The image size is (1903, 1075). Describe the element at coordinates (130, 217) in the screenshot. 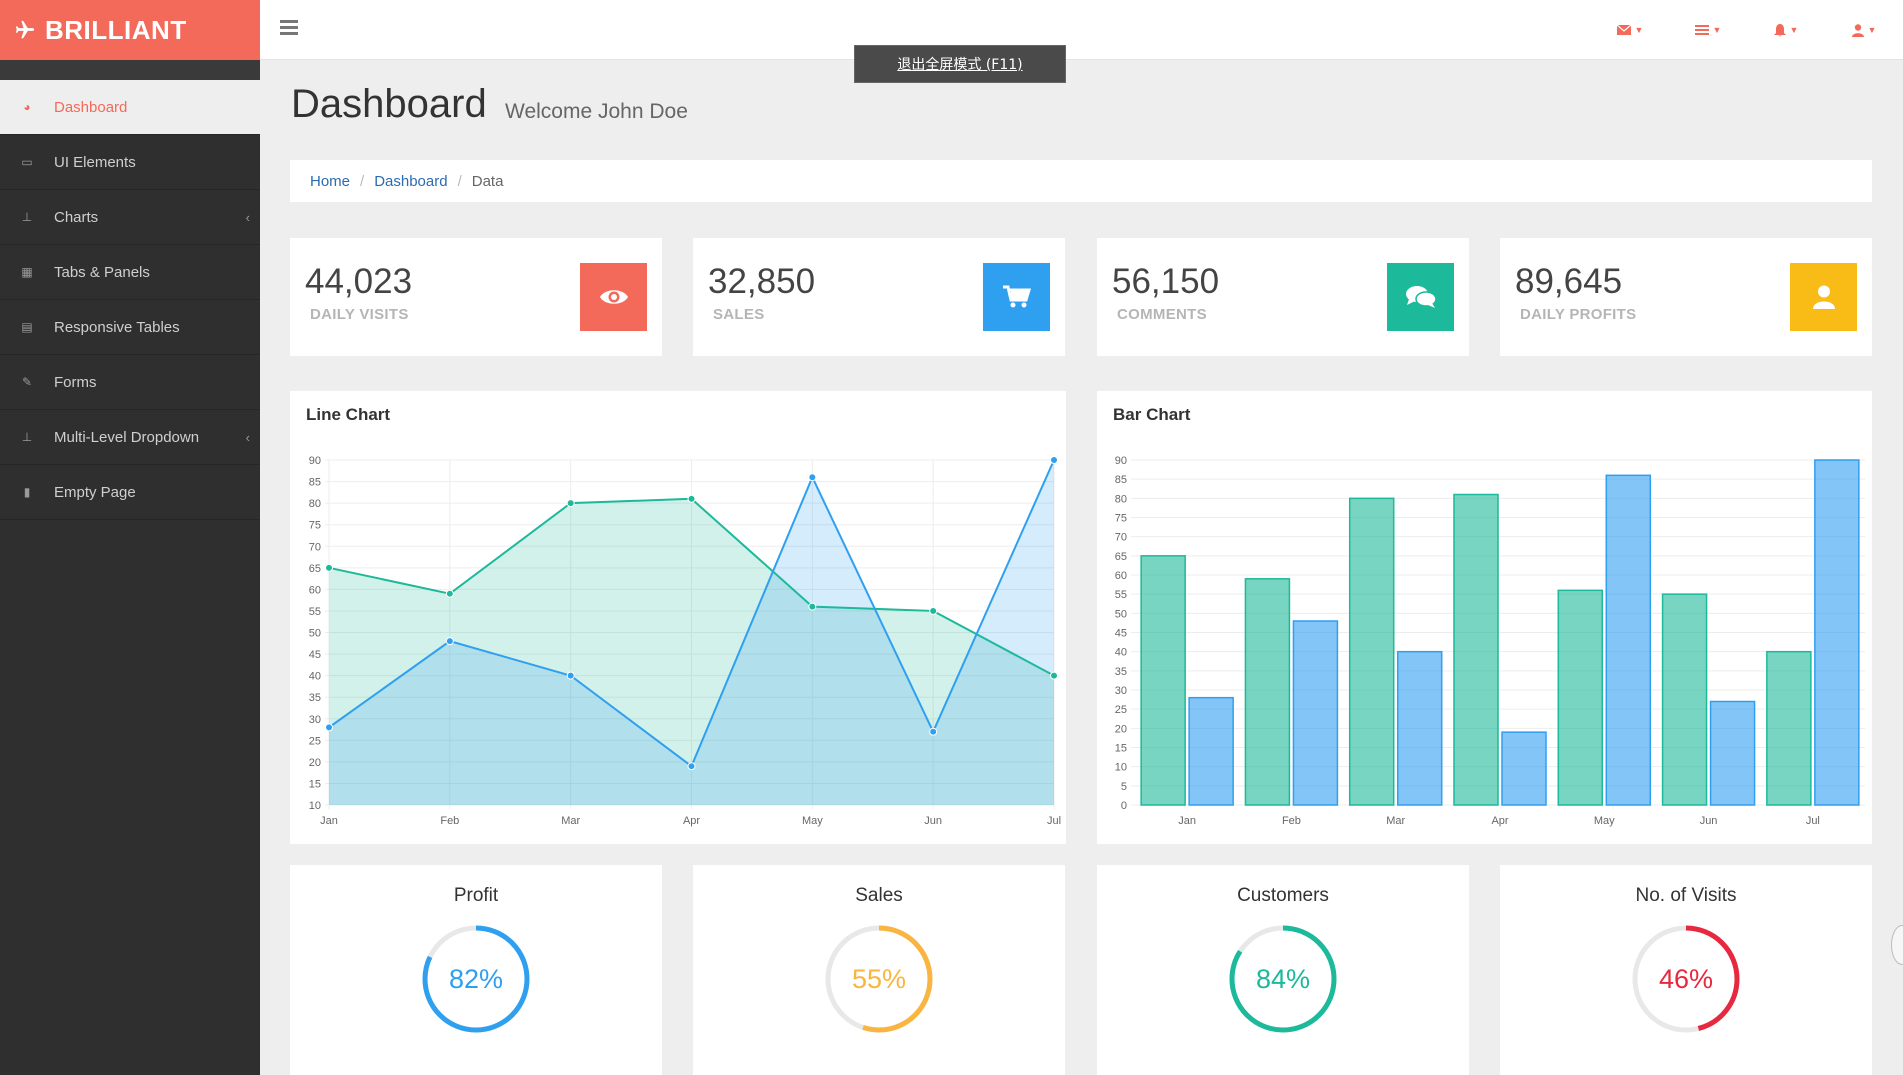

I see `sidebar-item-charts: ⊥ Charts ‹` at that location.